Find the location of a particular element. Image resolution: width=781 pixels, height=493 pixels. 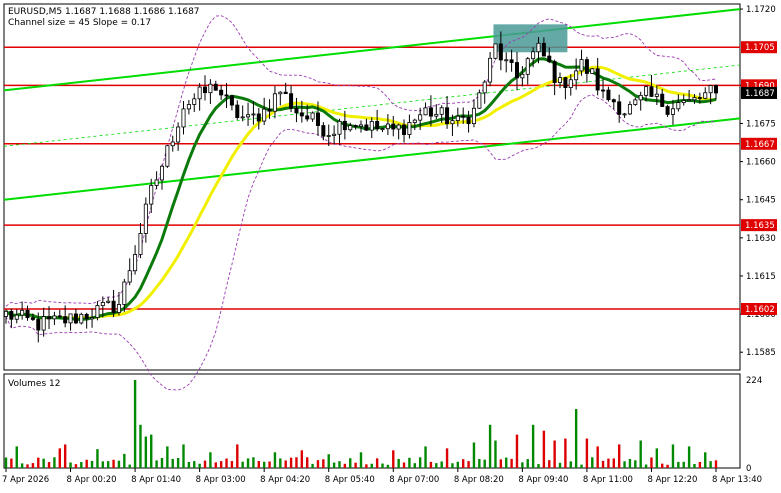

price-tick-label: 1.1675 is located at coordinates (761, 124).